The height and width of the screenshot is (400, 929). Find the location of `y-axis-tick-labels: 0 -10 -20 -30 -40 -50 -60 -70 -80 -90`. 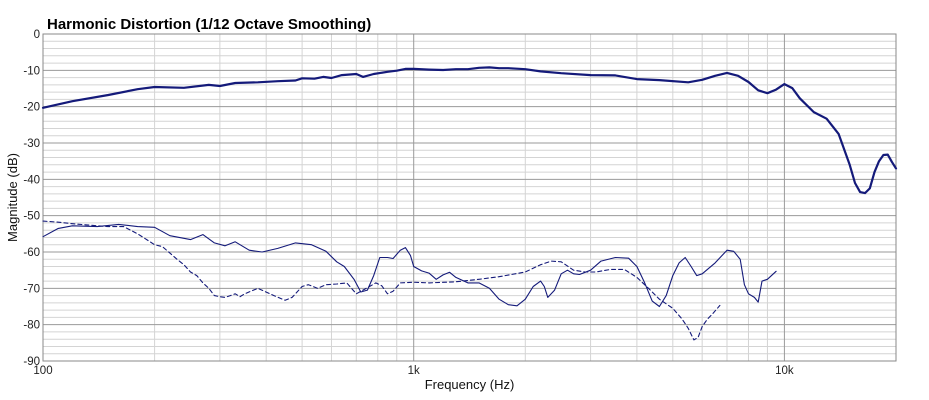

y-axis-tick-labels: 0 -10 -20 -30 -40 -50 -60 -70 -80 -90 is located at coordinates (31, 198).